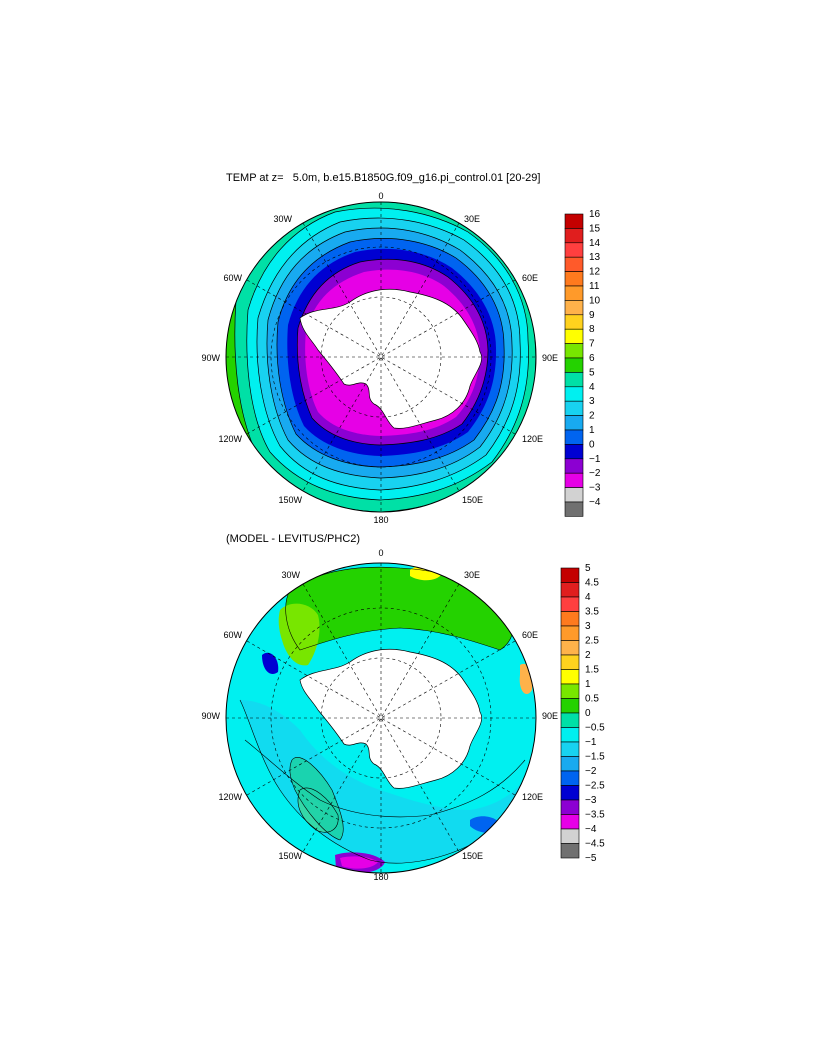 The height and width of the screenshot is (1055, 818). Describe the element at coordinates (592, 416) in the screenshot. I see `colorbar-top-tick-label: 2` at that location.